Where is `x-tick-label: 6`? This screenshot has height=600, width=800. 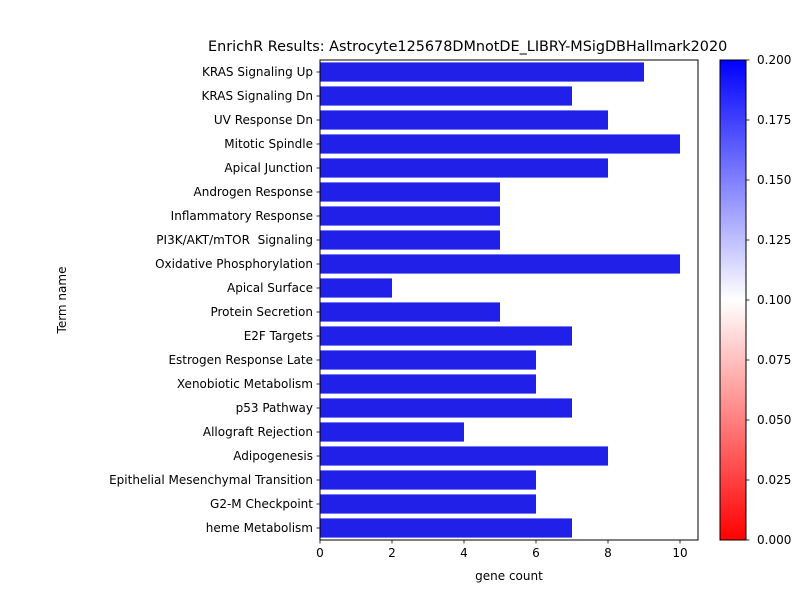
x-tick-label: 6 is located at coordinates (536, 553).